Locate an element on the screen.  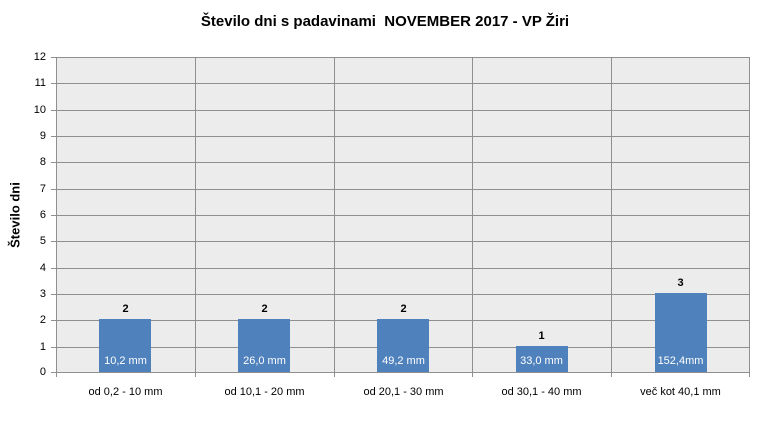
bar-value-label-3: 1 is located at coordinates (541, 336).